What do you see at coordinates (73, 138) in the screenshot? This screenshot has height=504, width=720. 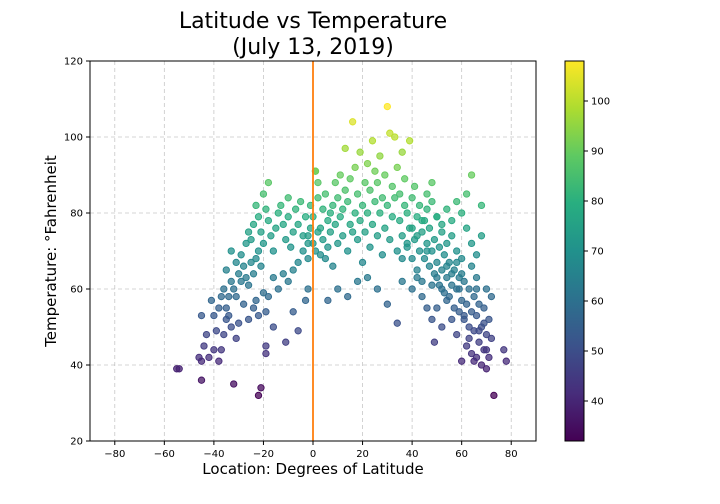 I see `y-tick-label: 100` at bounding box center [73, 138].